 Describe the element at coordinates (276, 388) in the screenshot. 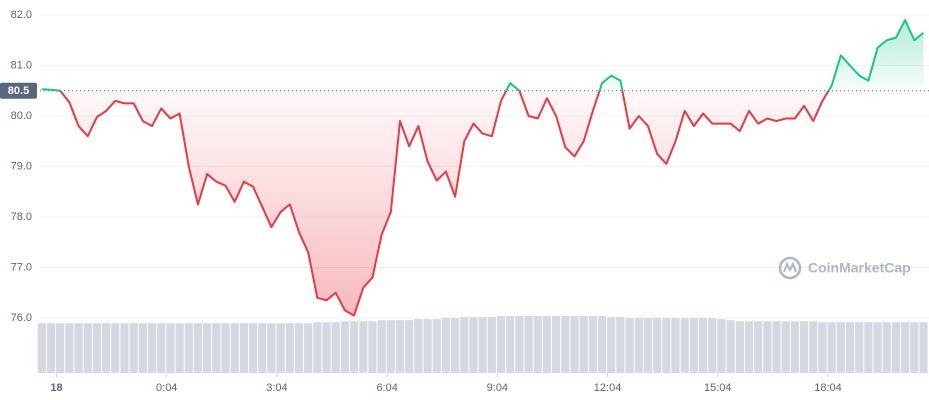

I see `x-tick-label: 3:04` at that location.